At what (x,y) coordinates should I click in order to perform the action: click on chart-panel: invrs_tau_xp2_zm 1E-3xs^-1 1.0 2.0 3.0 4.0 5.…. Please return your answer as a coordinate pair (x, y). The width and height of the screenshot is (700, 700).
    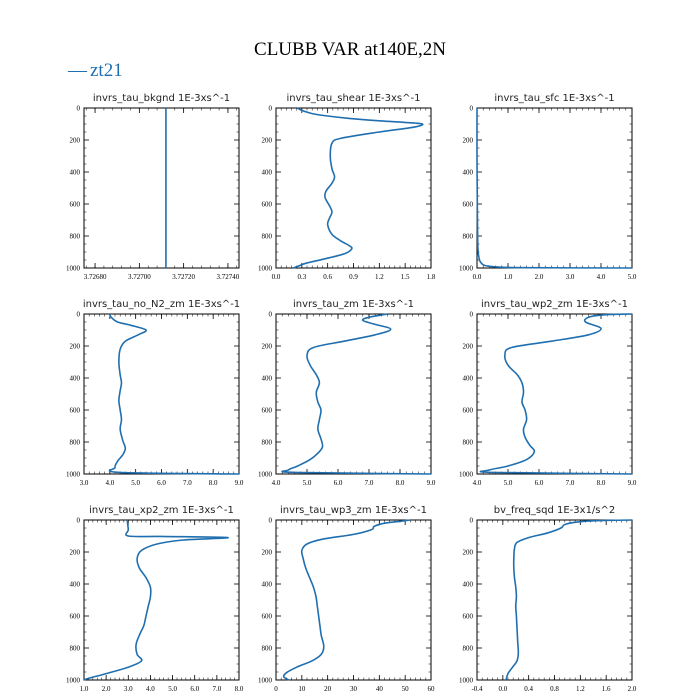
    Looking at the image, I should click on (155, 599).